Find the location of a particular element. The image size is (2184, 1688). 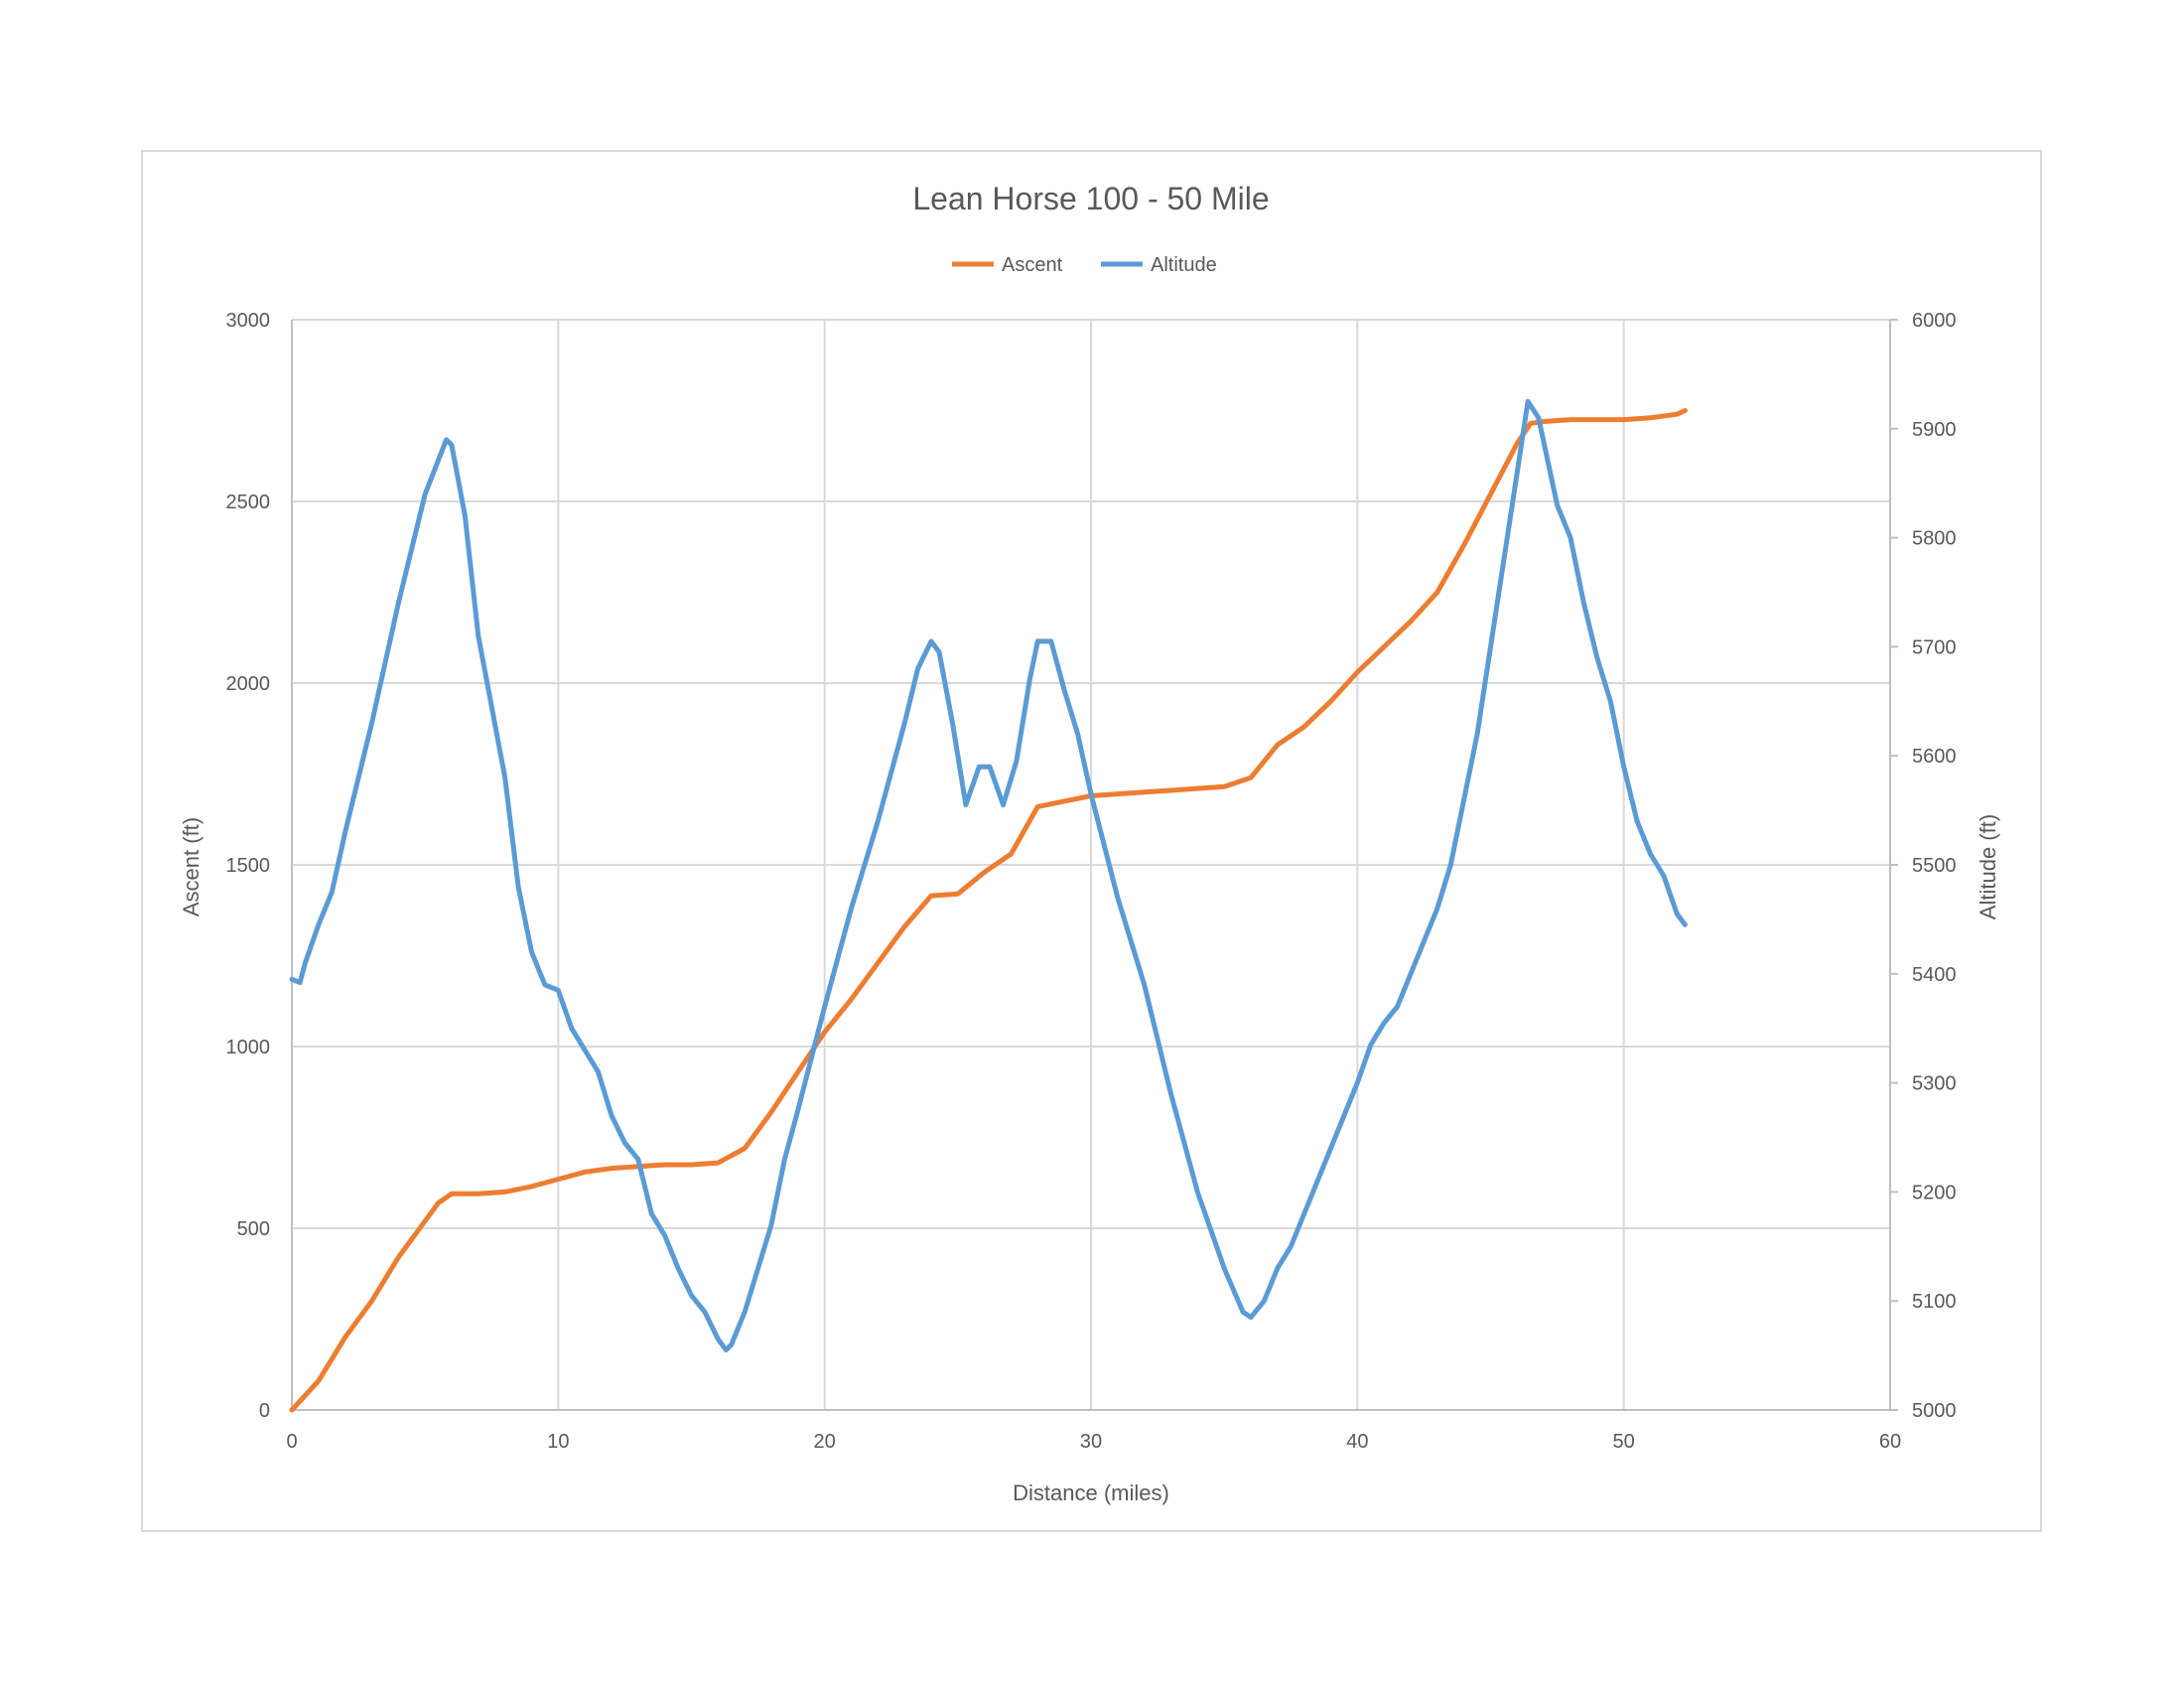

x-tick-label: 0 is located at coordinates (291, 1442).